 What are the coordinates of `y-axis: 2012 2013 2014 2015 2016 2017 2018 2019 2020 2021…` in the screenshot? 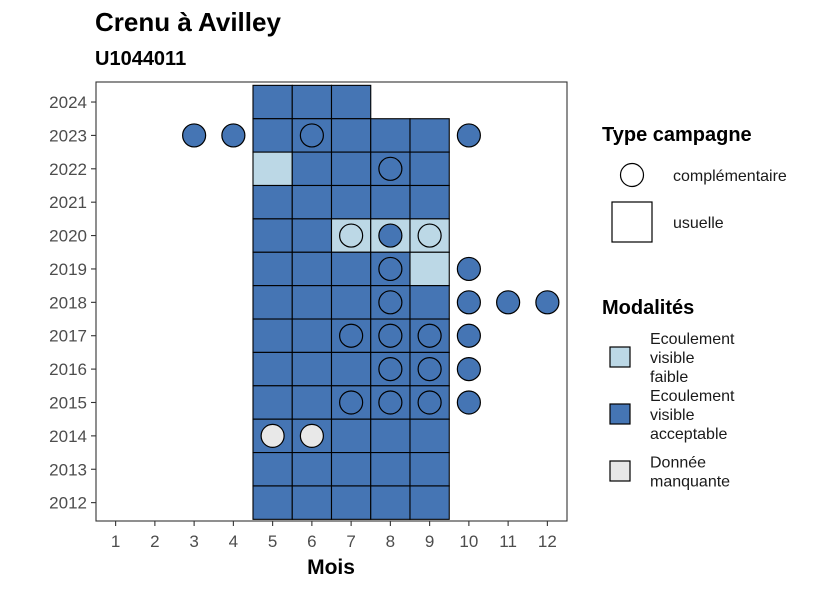 It's located at (72, 303).